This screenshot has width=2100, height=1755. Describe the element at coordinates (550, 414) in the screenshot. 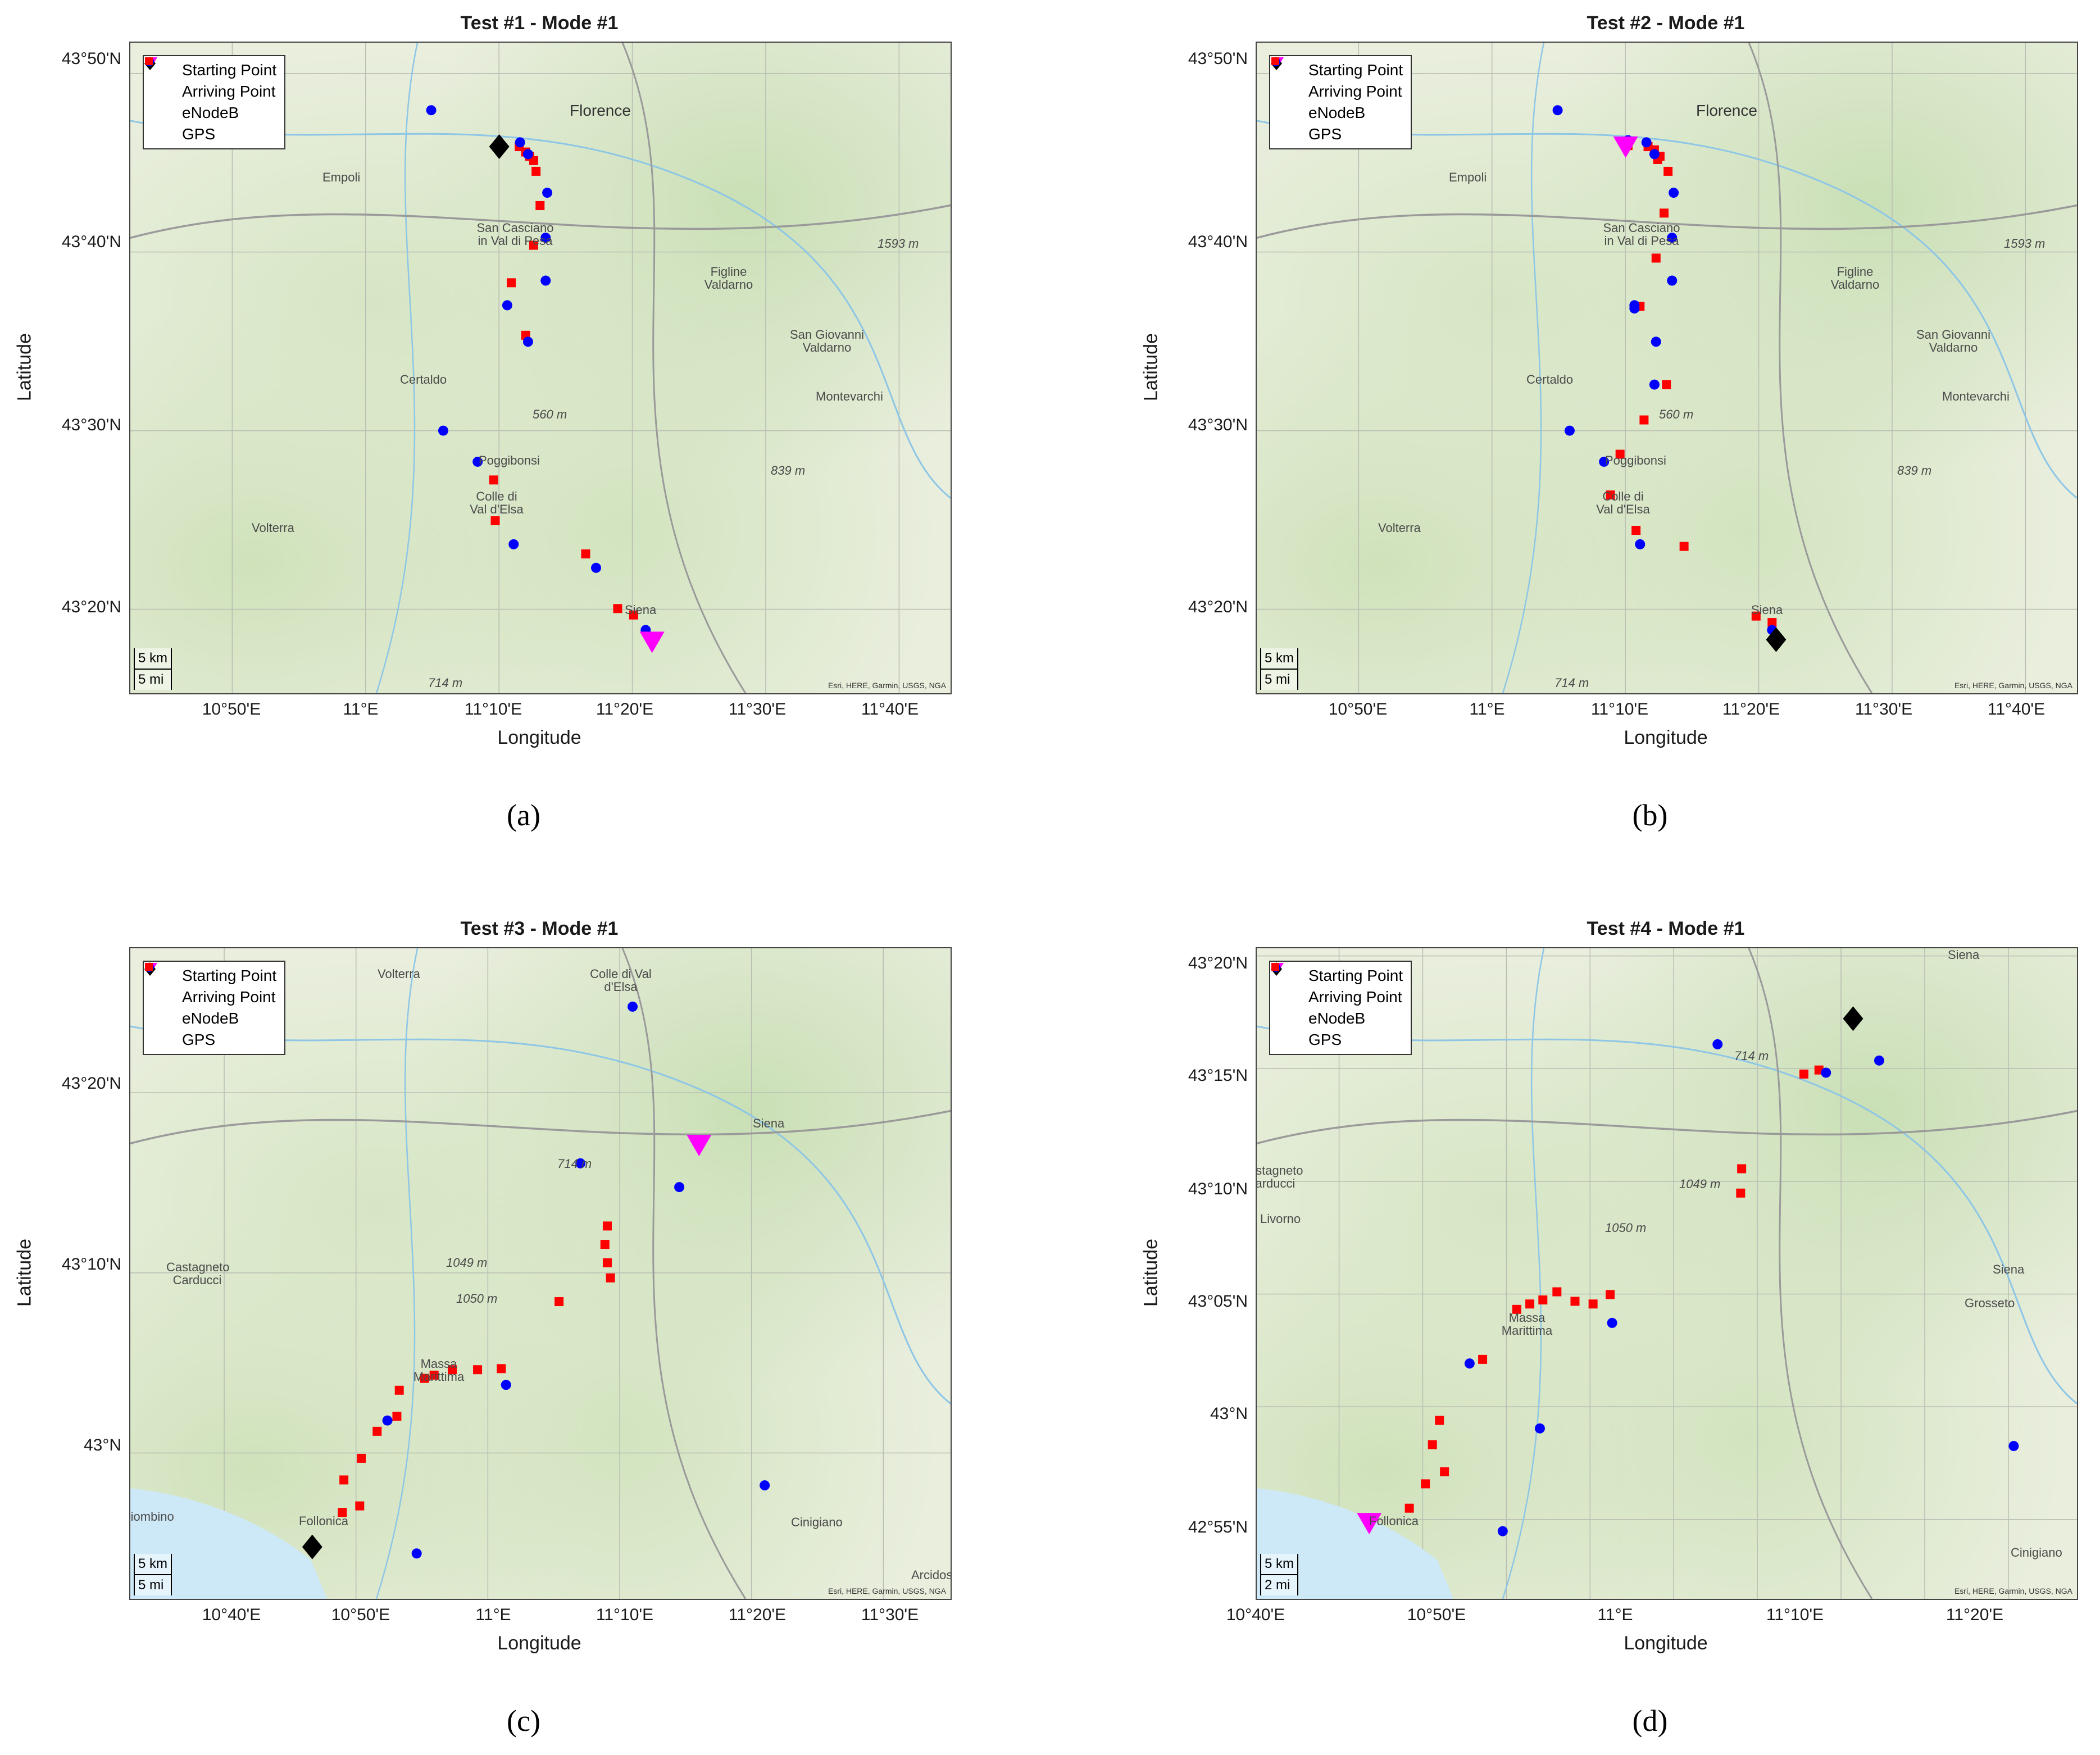

I see `elevation-label: 560 m` at that location.